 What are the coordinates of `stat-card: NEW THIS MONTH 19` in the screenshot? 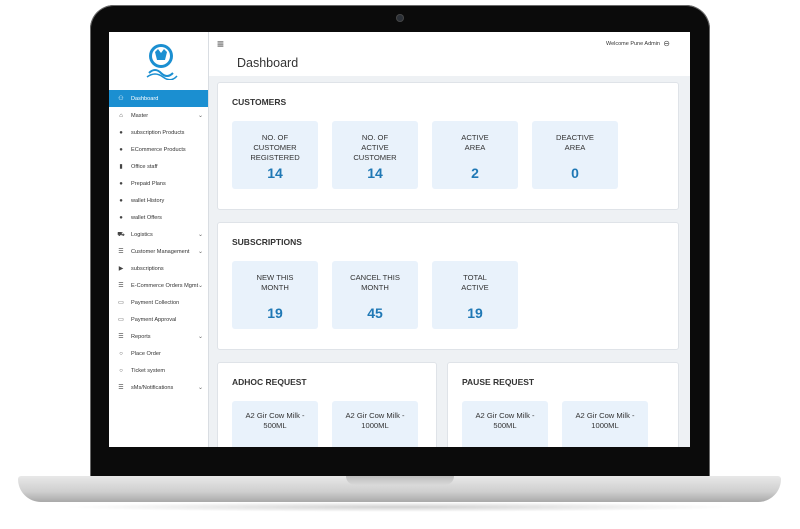 It's located at (275, 295).